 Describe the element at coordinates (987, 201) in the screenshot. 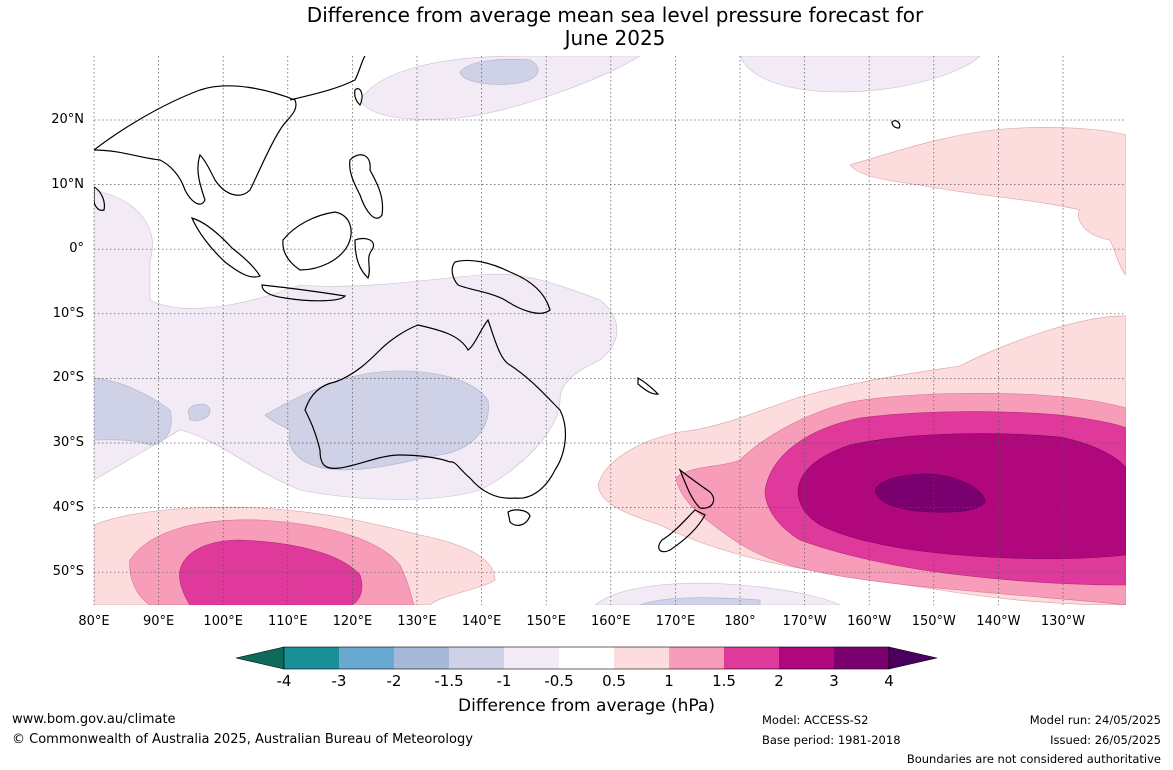

I see `pos-anomaly-north-pacific` at that location.